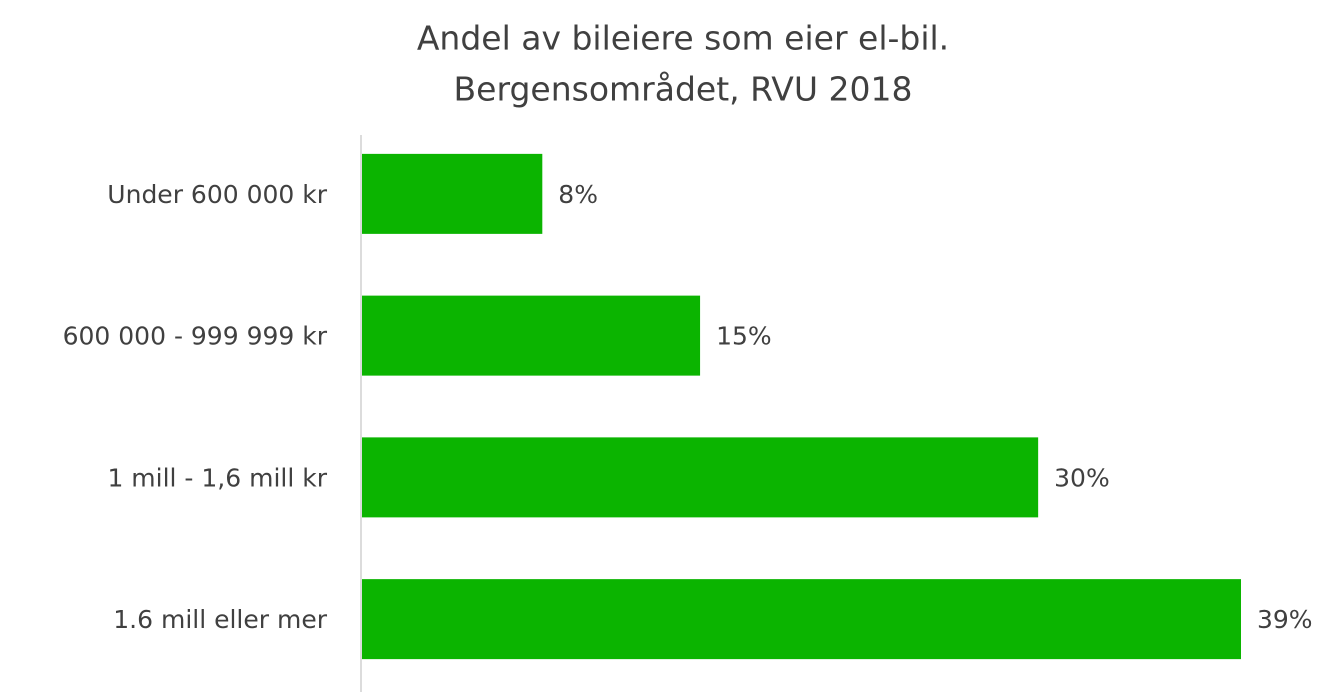  What do you see at coordinates (683, 38) in the screenshot?
I see `chart-title: Andel av bileiere som eier el-bil.` at bounding box center [683, 38].